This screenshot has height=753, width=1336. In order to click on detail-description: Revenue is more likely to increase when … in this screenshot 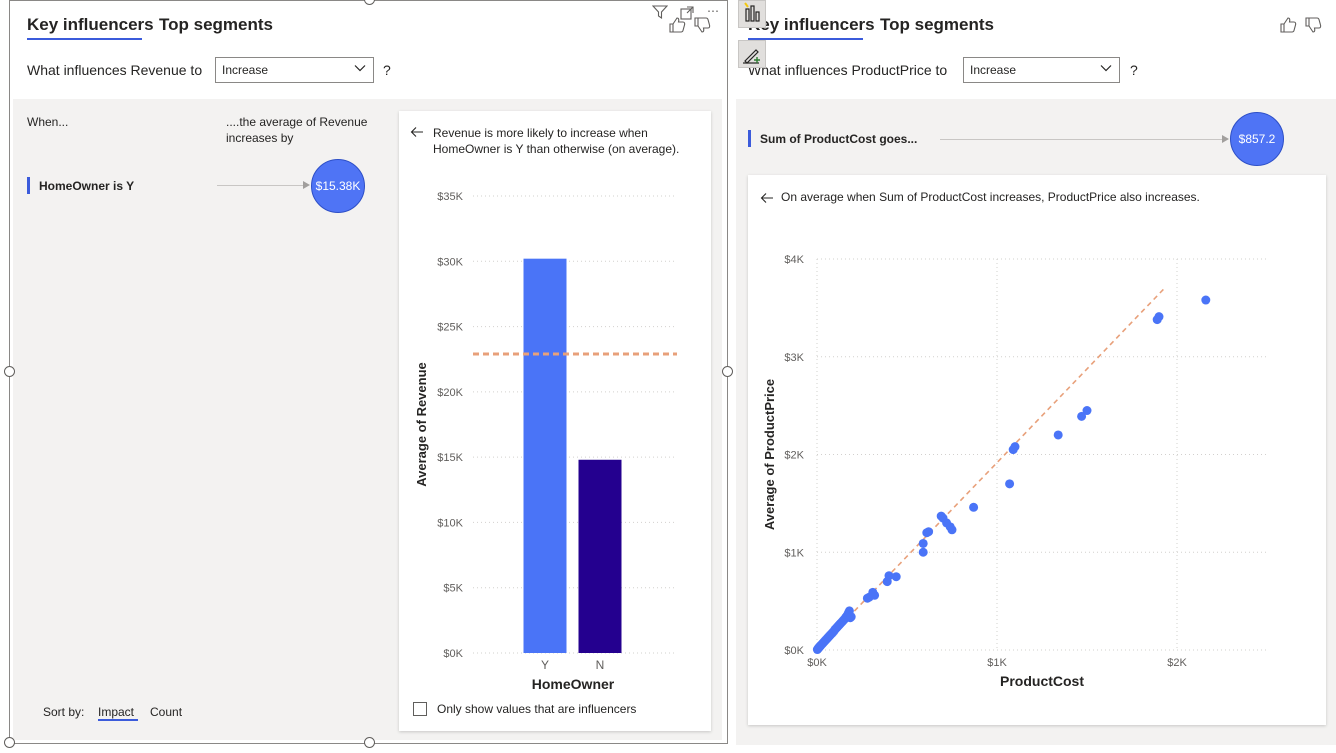, I will do `click(556, 141)`.